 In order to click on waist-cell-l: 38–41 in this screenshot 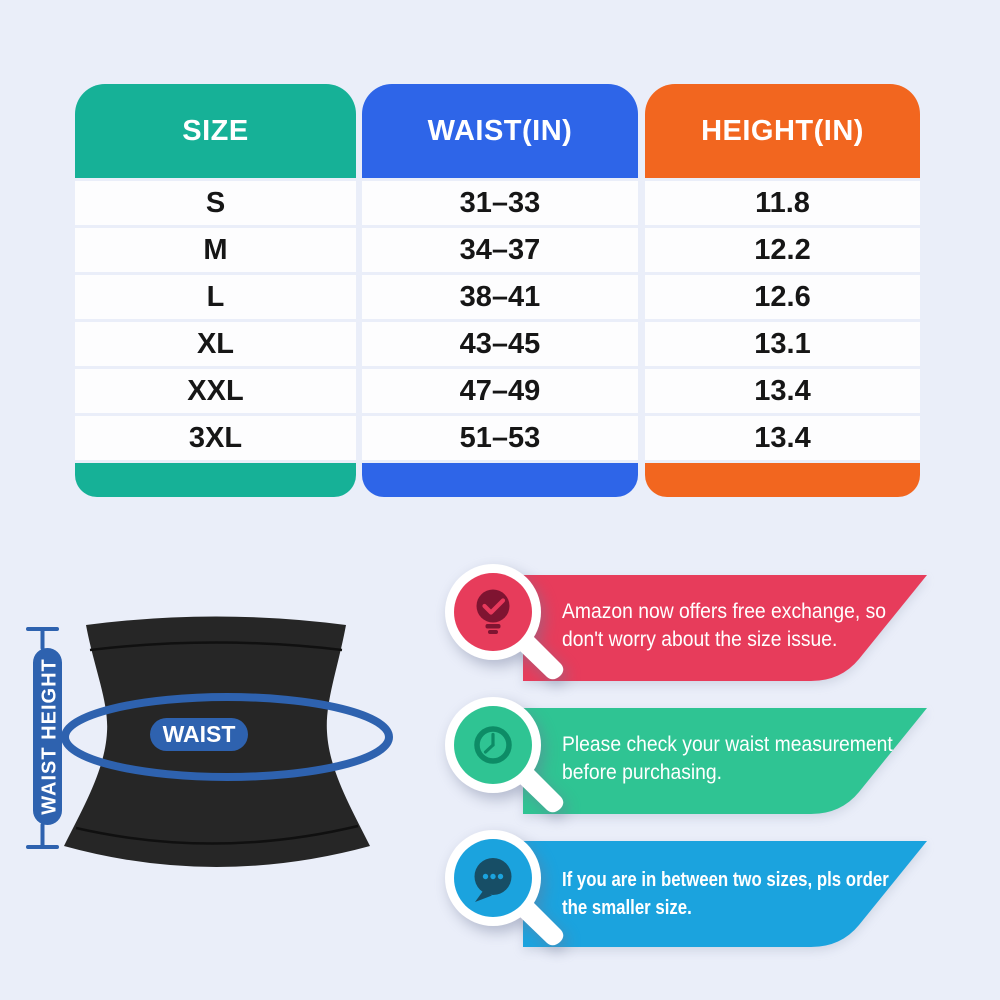, I will do `click(500, 297)`.